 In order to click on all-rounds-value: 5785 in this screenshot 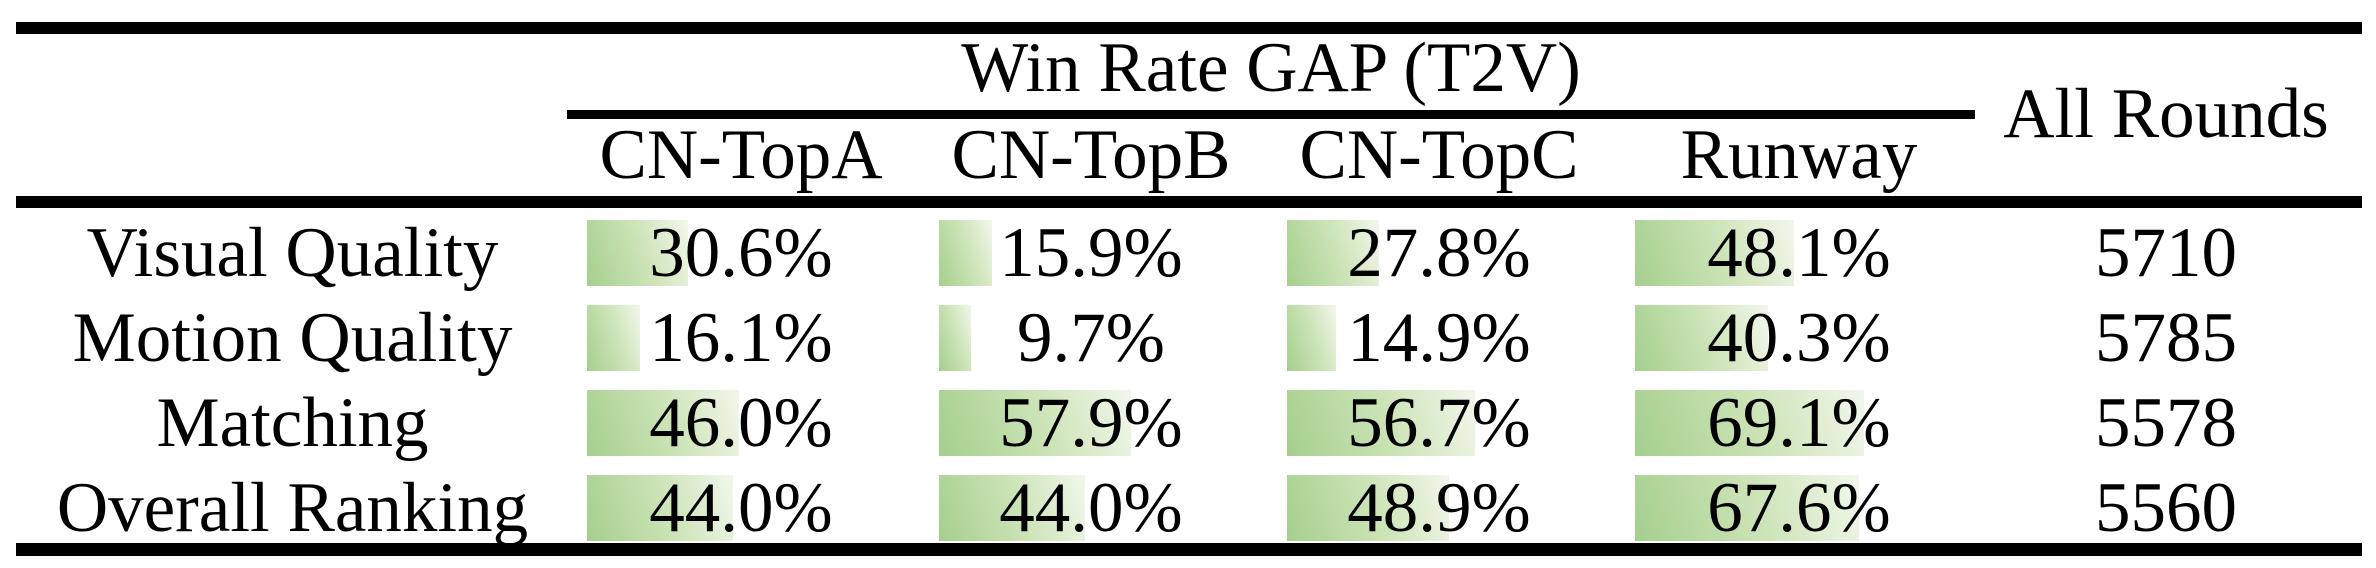, I will do `click(2166, 337)`.